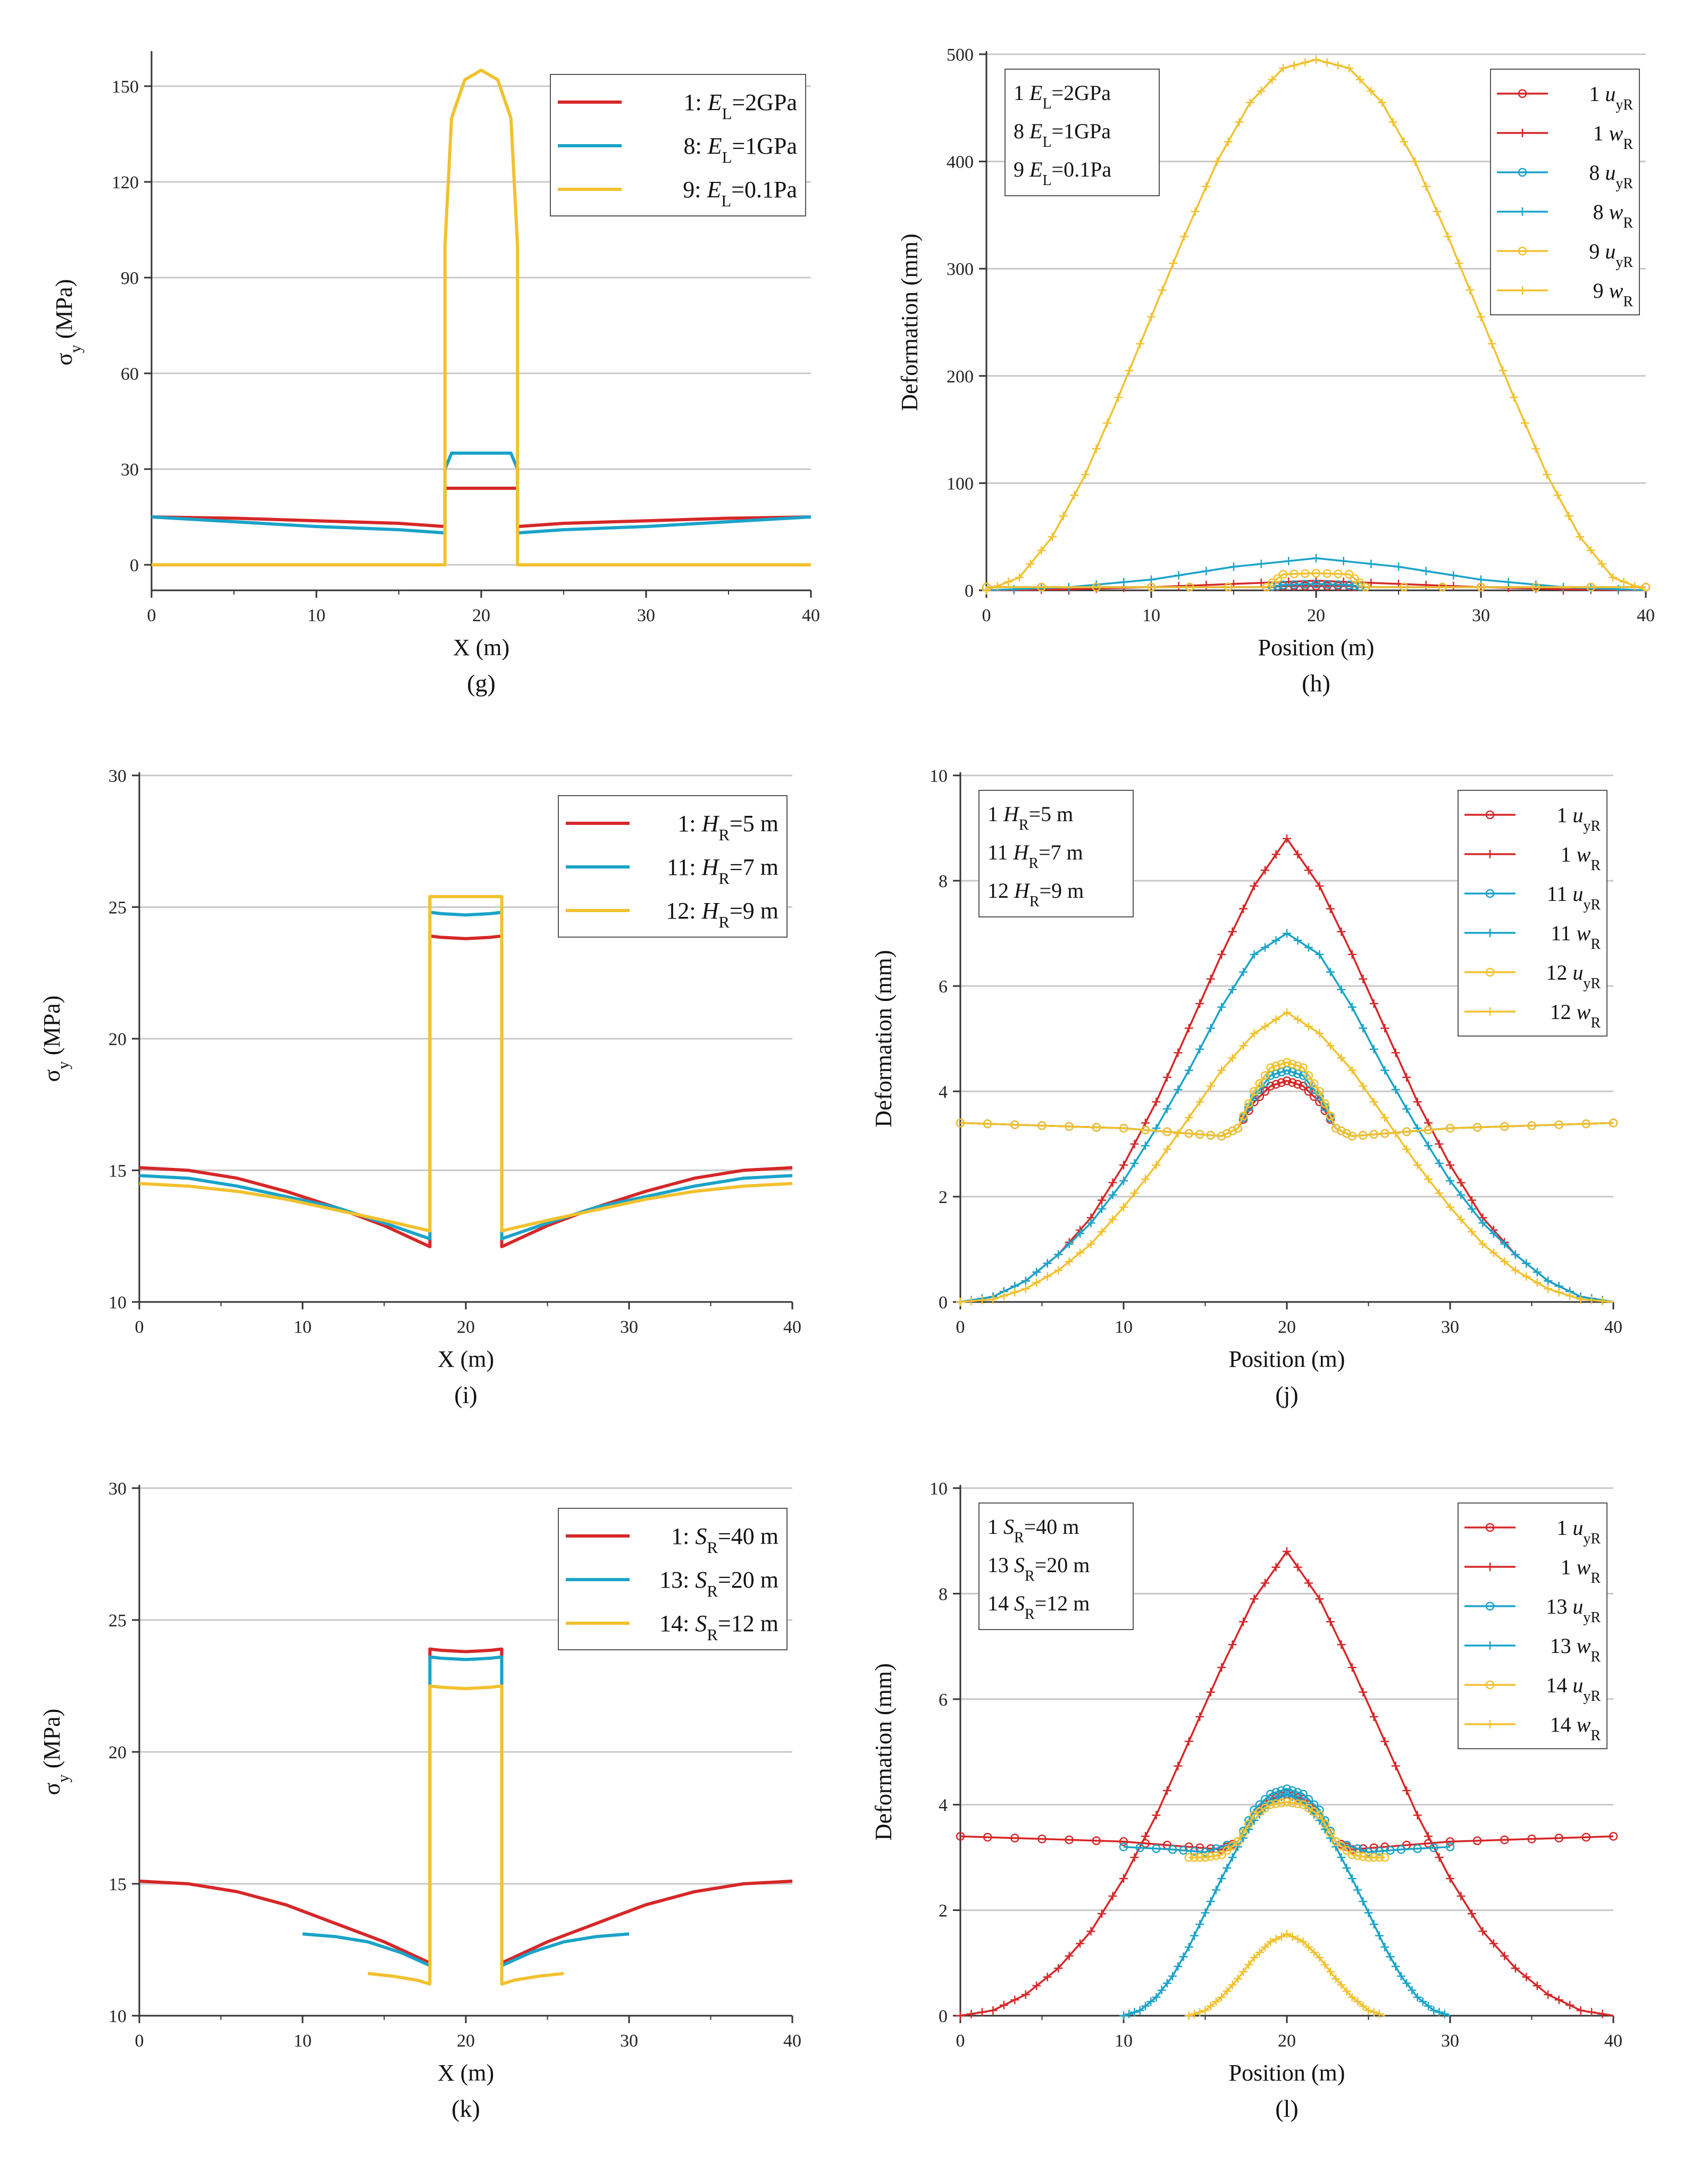 The image size is (1708, 2171). What do you see at coordinates (1062, 96) in the screenshot?
I see `param-label: 1 EL=2GPa` at bounding box center [1062, 96].